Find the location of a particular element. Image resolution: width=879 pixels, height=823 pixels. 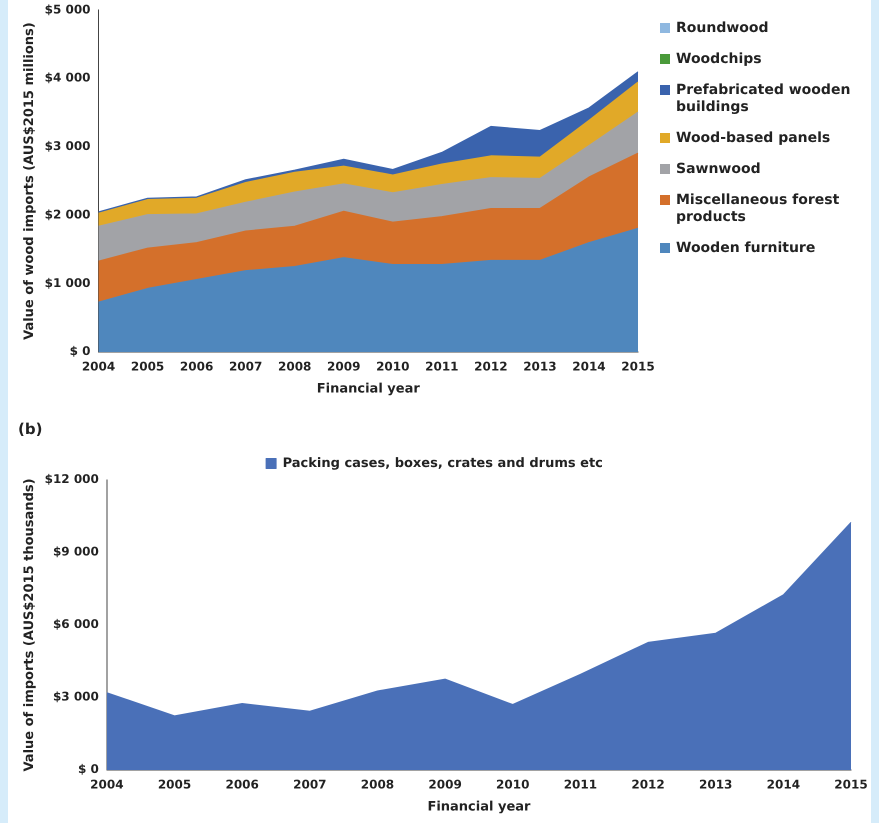

y-tick-label: $4 000 is located at coordinates (67, 77).